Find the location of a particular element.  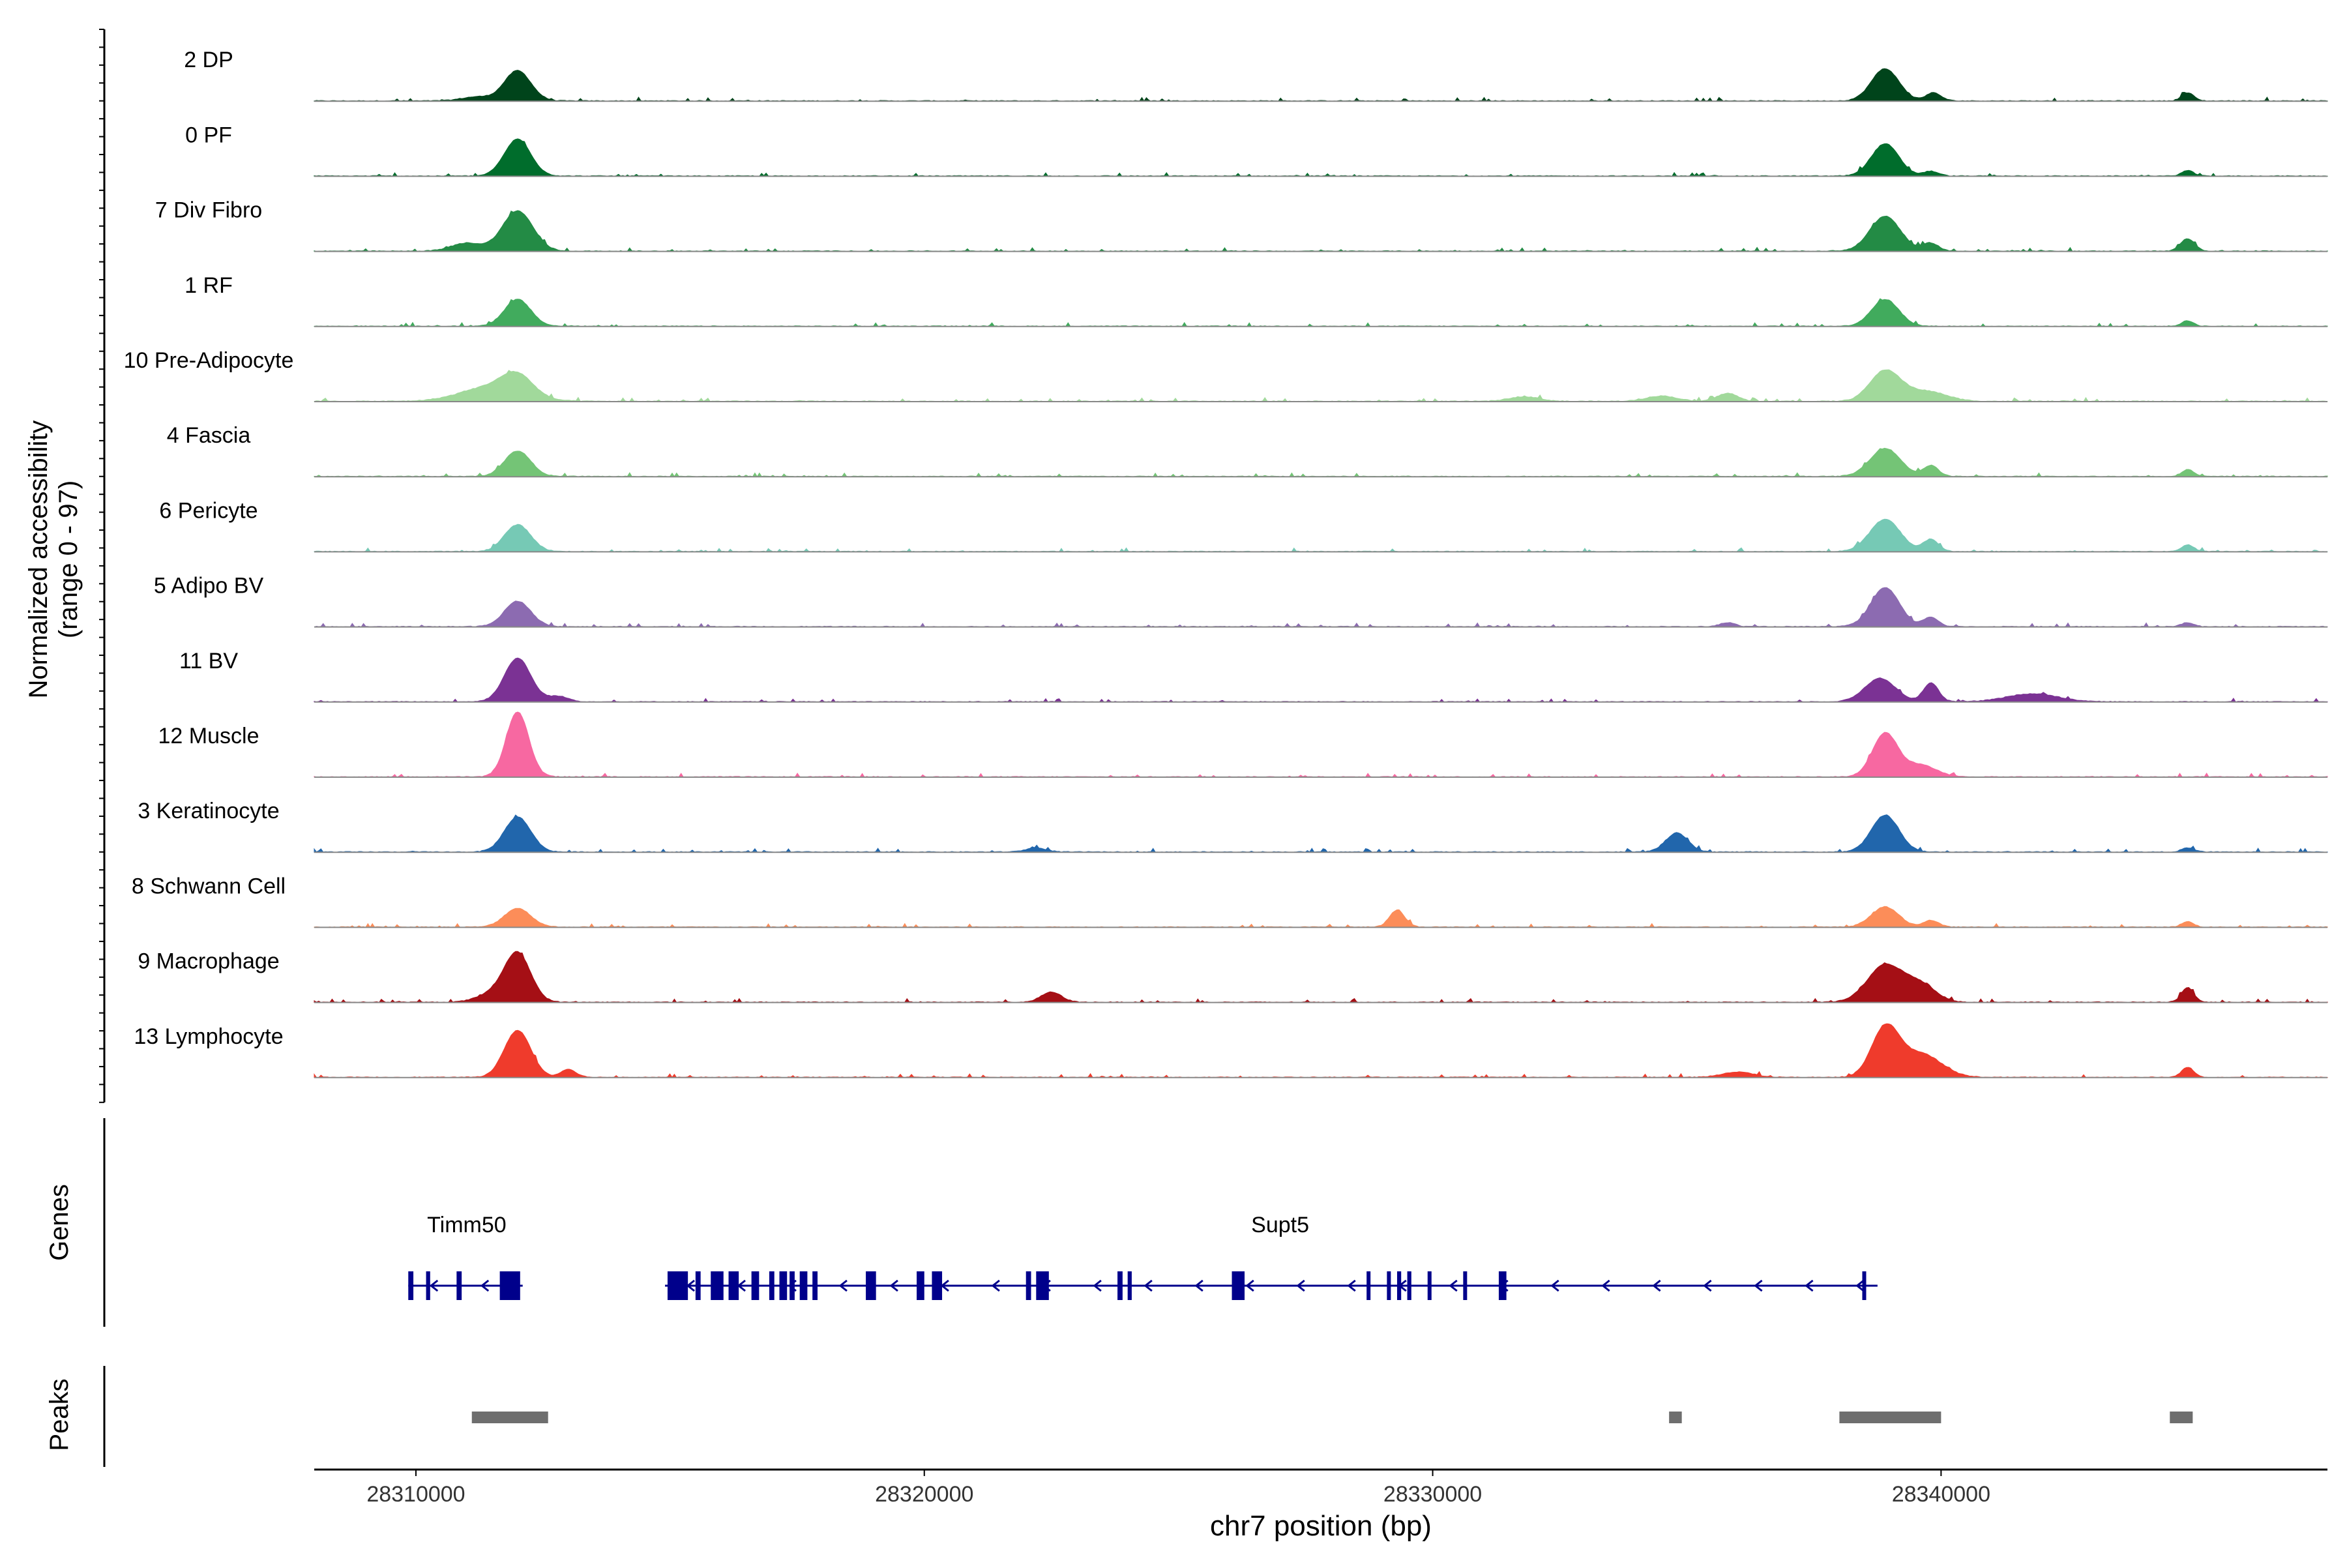

gene-name: Timm50 is located at coordinates (467, 1225).